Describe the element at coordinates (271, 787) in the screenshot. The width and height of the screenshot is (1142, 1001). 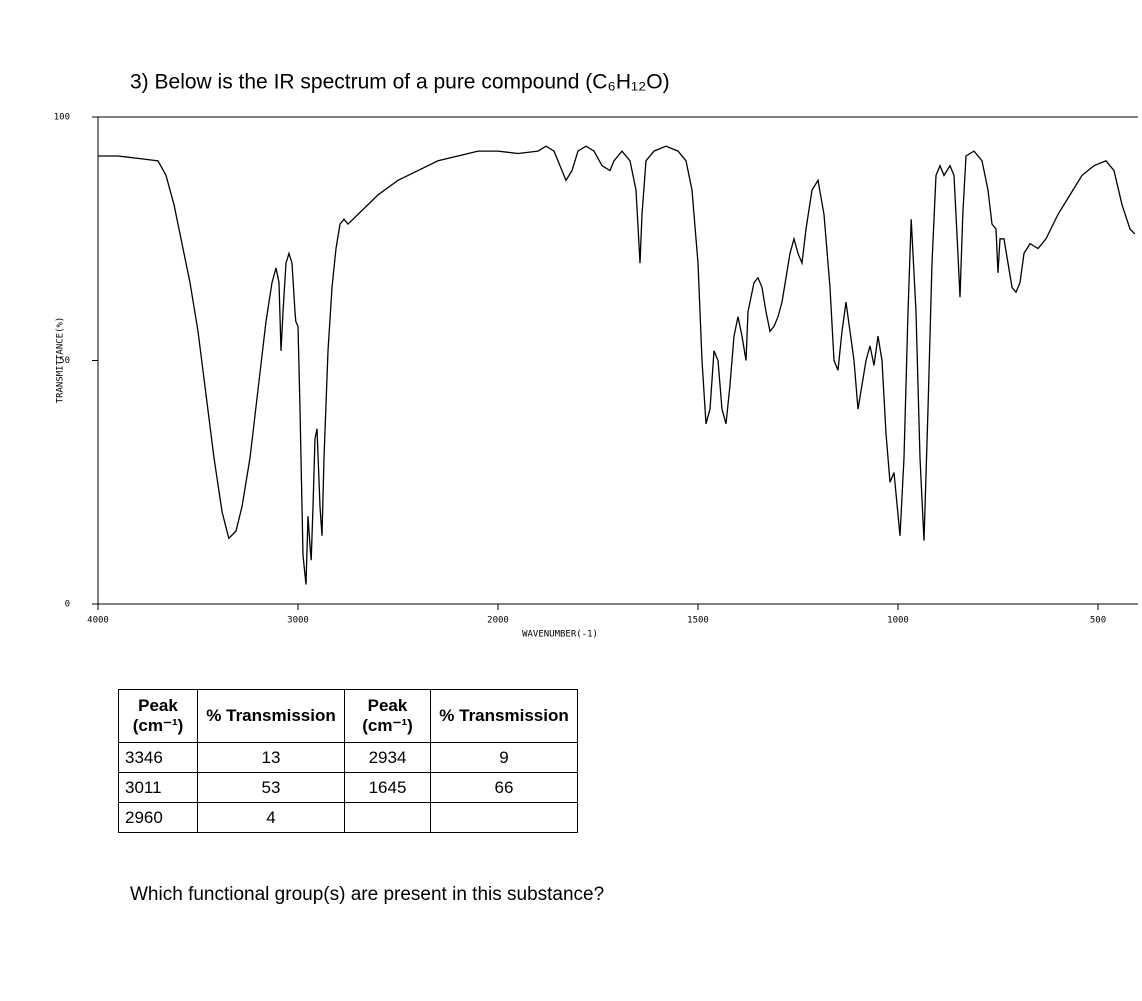
I see `table-cell: 53` at that location.